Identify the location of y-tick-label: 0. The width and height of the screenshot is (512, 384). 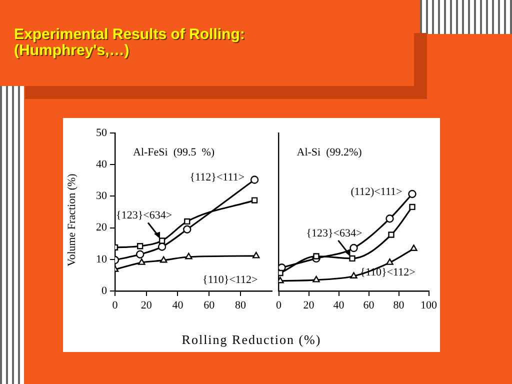
(105, 290).